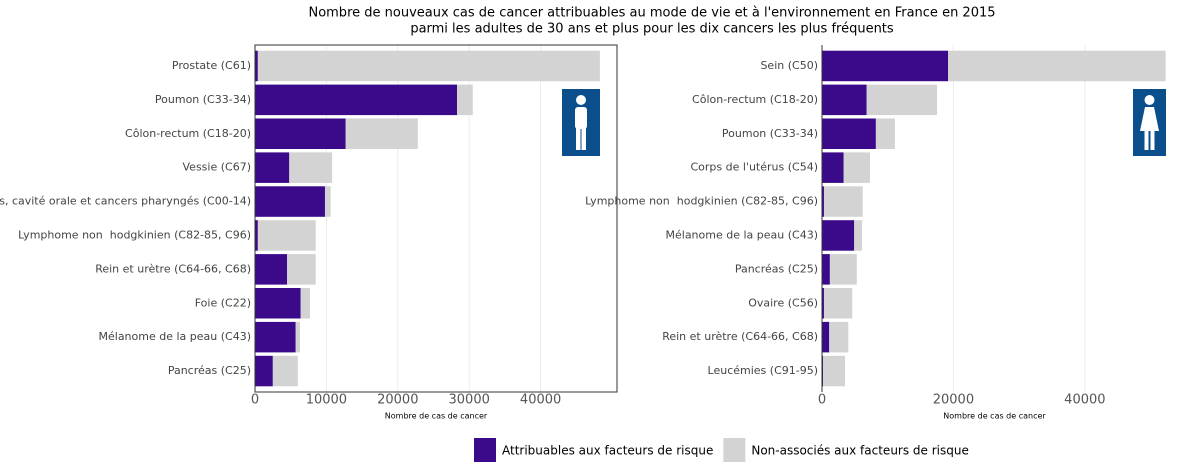  What do you see at coordinates (211, 65) in the screenshot?
I see `y-tick-label: Prostate (C61)` at bounding box center [211, 65].